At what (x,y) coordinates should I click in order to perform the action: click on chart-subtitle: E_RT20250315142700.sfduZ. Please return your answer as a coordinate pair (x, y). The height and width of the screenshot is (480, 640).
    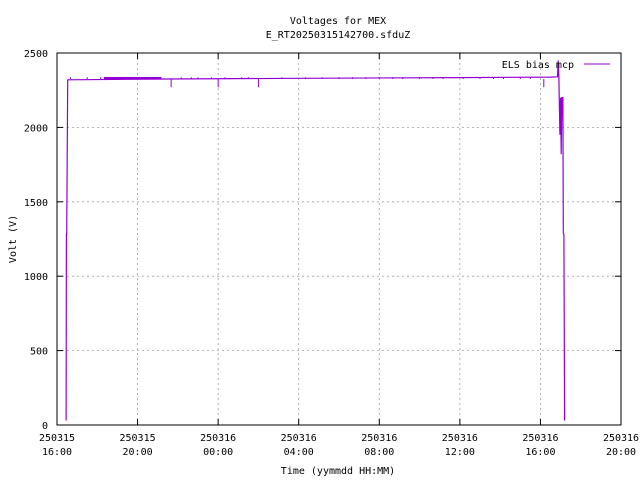
    Looking at the image, I should click on (338, 35).